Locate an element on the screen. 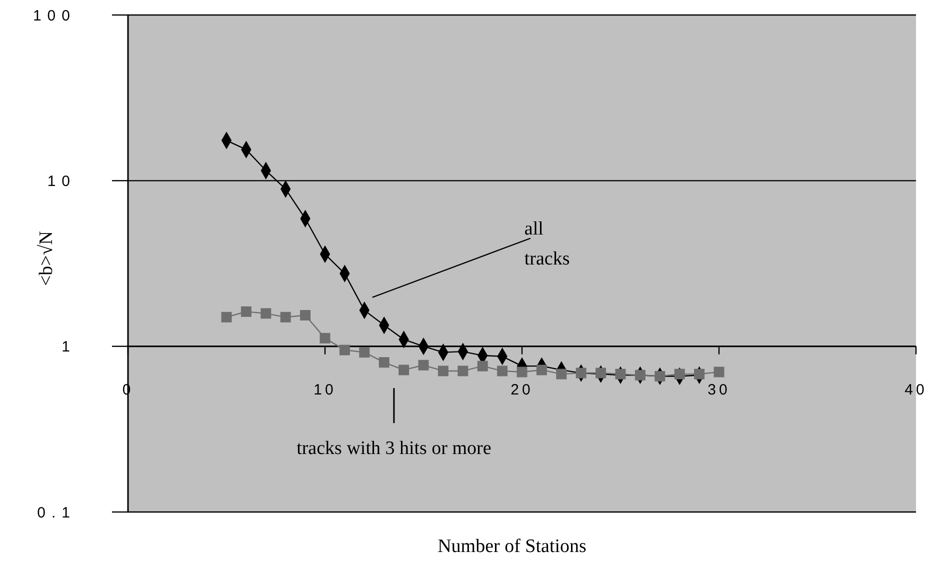 The height and width of the screenshot is (565, 937). x-tick-label: 20 is located at coordinates (522, 389).